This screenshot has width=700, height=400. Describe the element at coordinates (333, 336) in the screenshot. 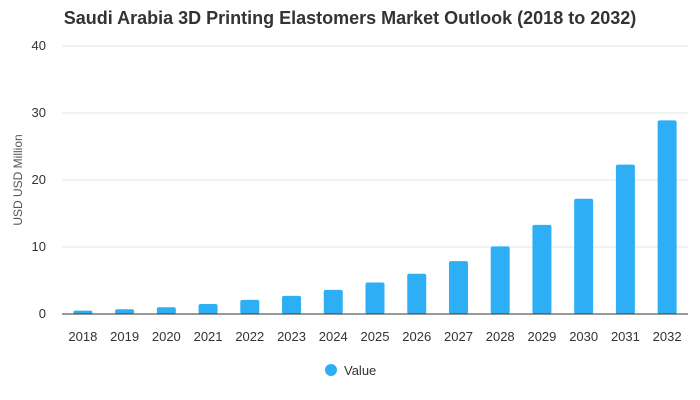

I see `x-tick-label: 2024` at that location.